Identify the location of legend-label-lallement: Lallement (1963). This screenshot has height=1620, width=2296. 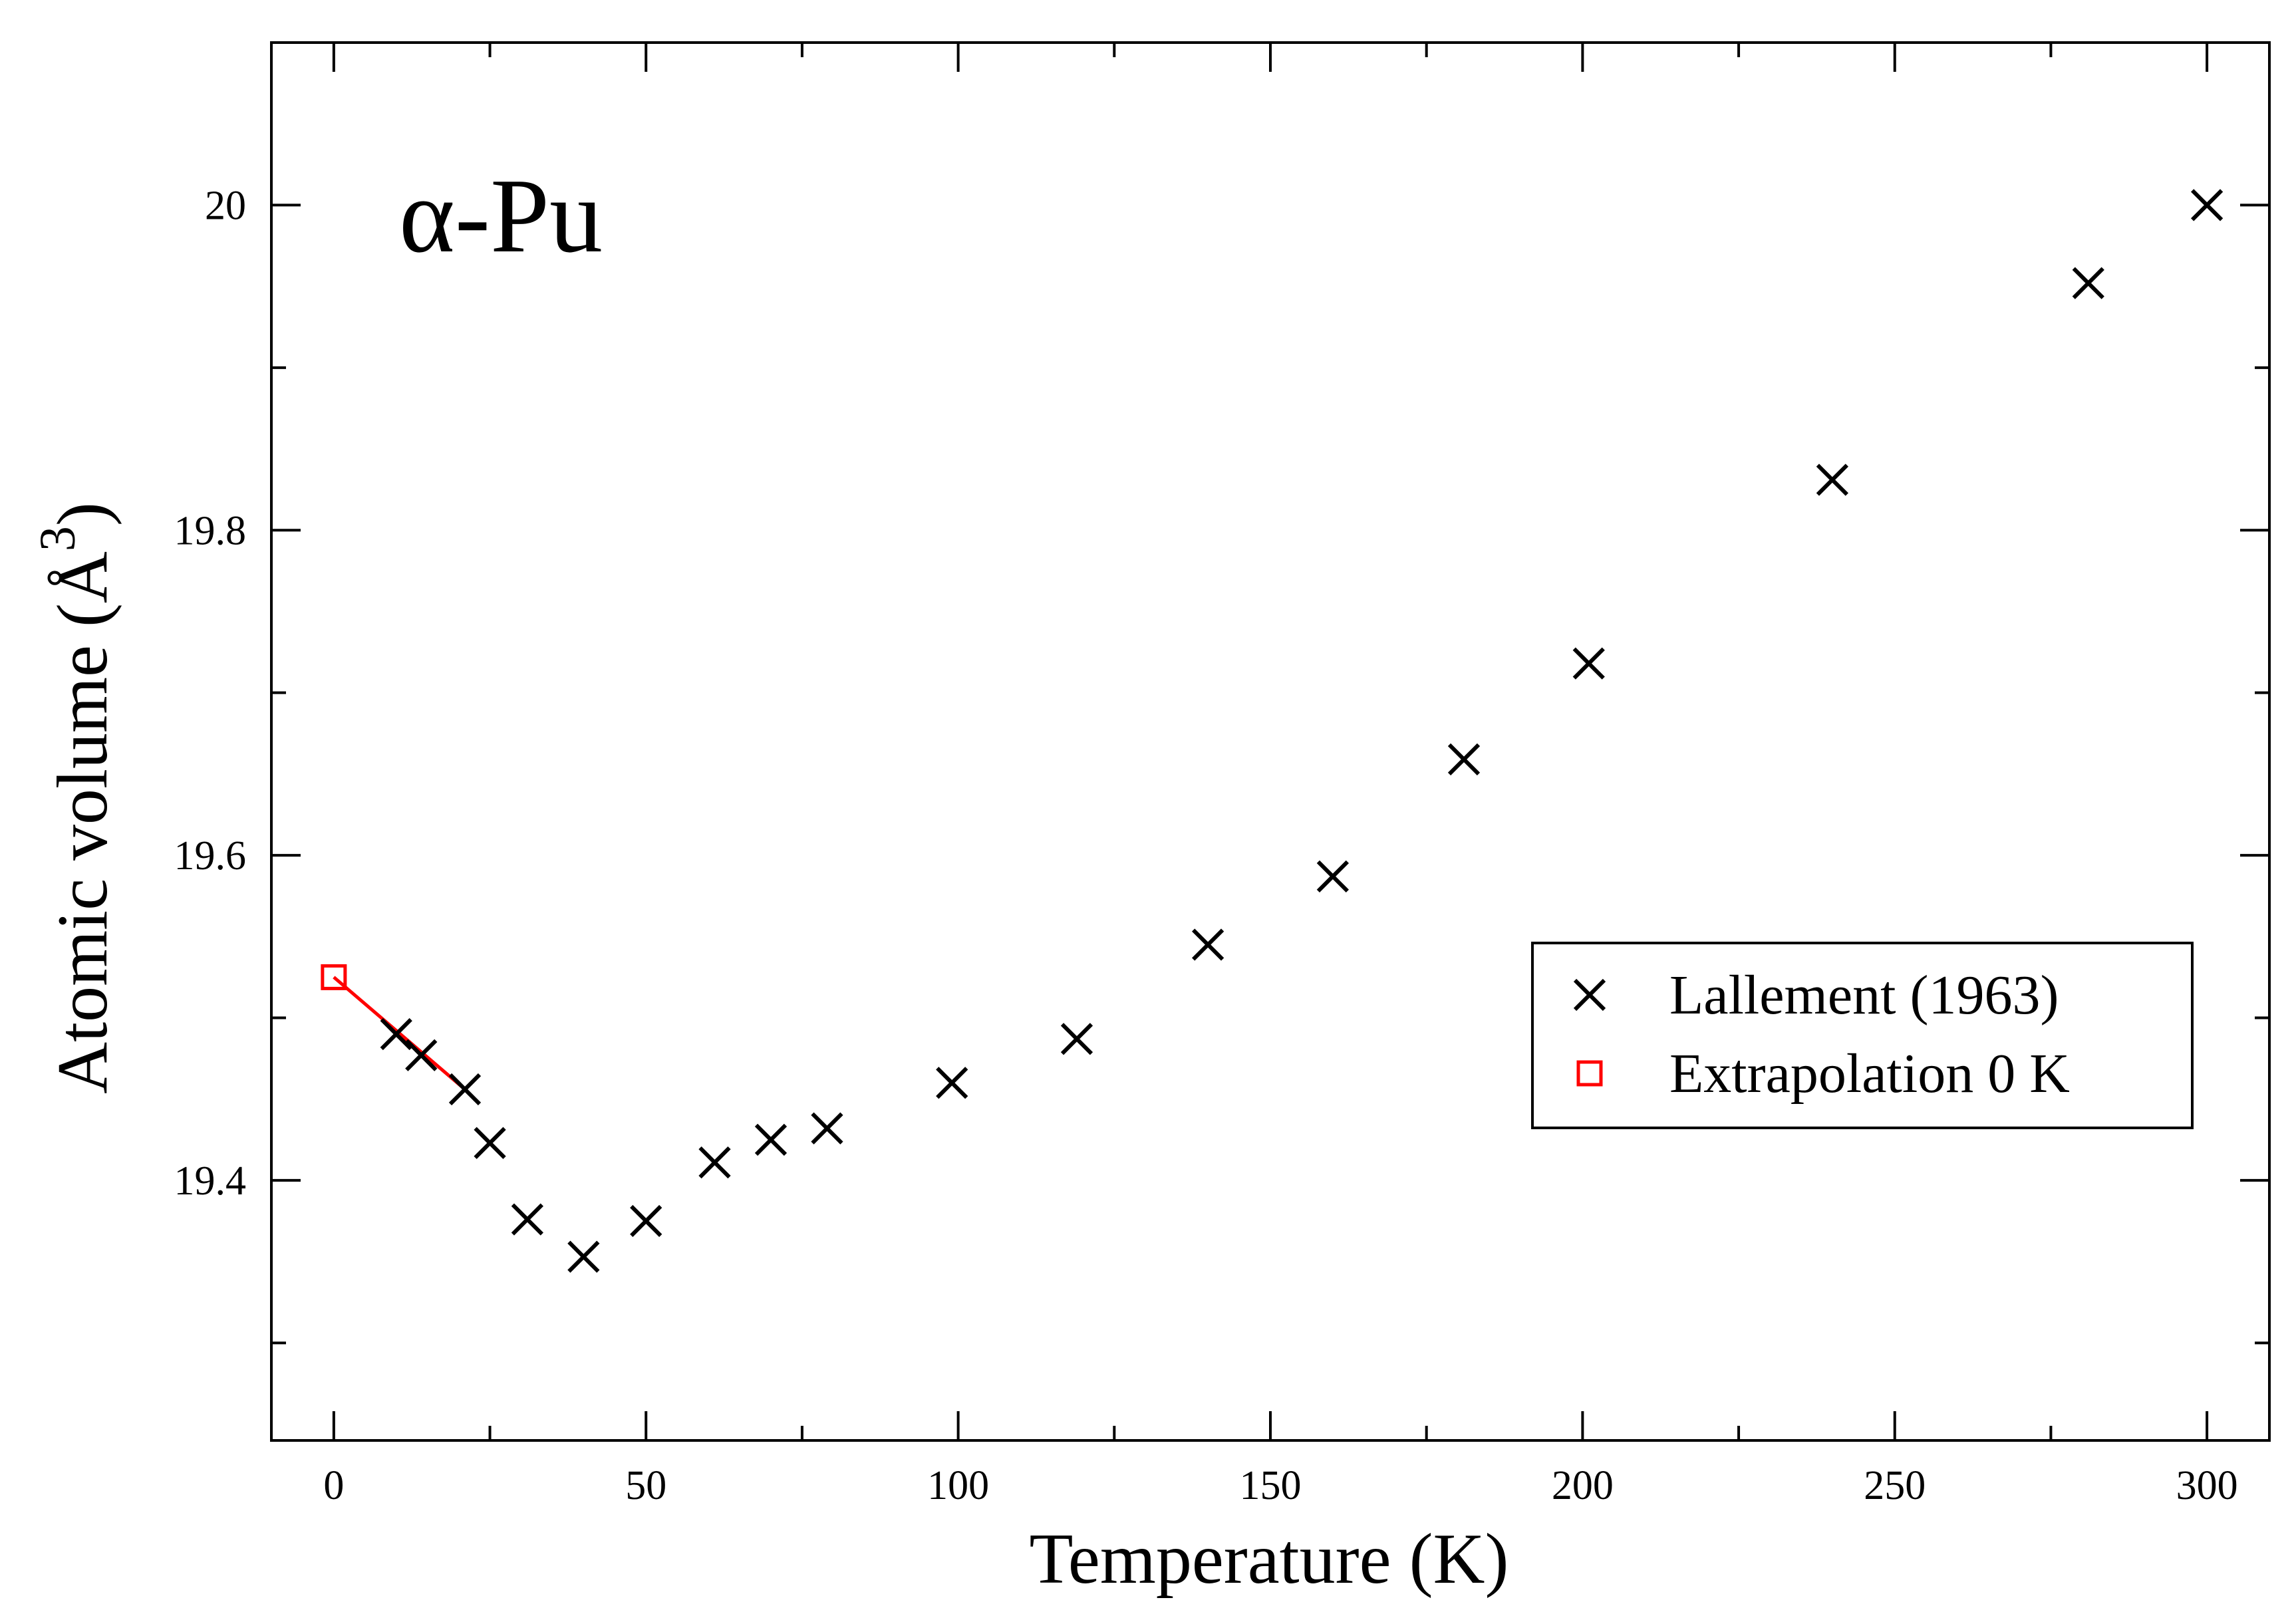
(1864, 995).